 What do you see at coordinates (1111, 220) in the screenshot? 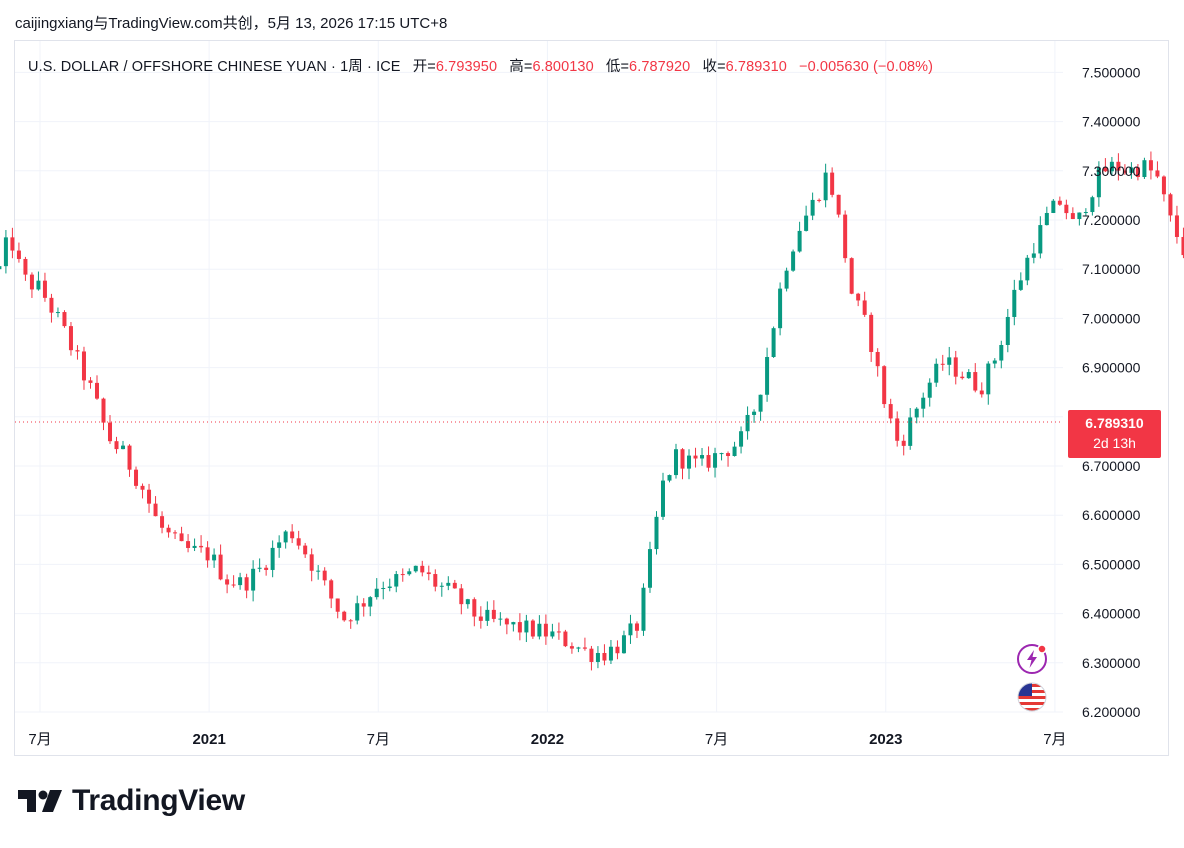
I see `price-tick-label: 7.200000` at bounding box center [1111, 220].